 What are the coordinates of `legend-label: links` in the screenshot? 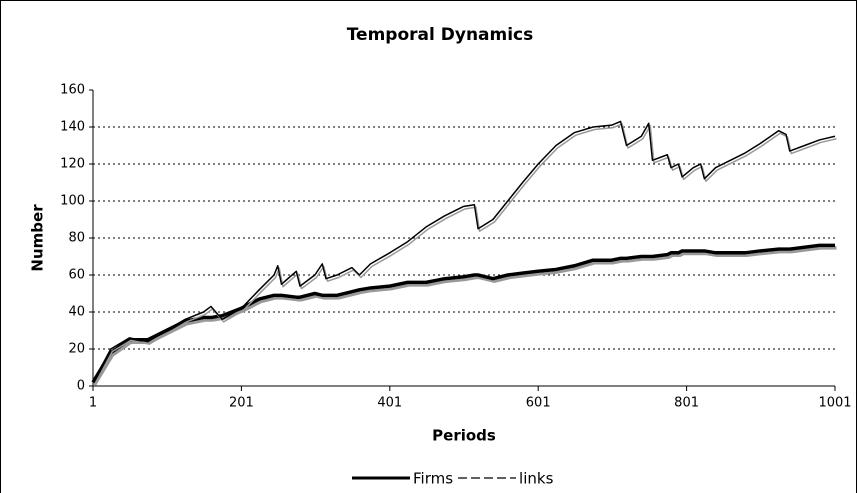 It's located at (536, 479).